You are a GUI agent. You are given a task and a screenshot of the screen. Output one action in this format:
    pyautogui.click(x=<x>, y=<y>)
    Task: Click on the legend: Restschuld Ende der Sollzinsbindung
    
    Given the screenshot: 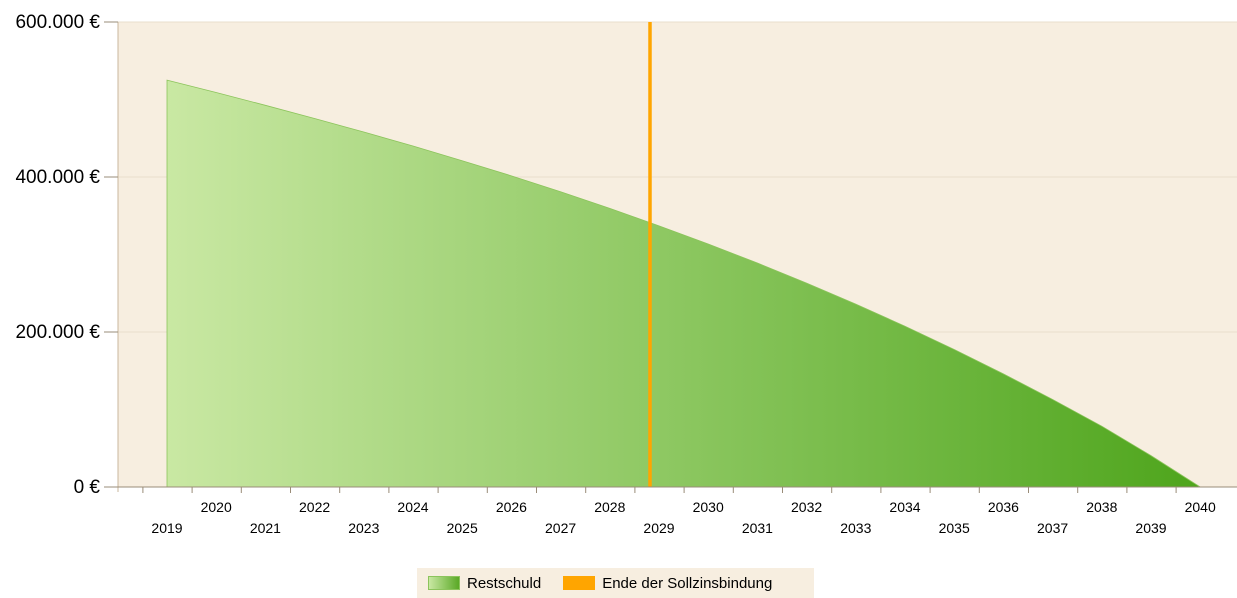 What is the action you would take?
    pyautogui.click(x=615, y=583)
    